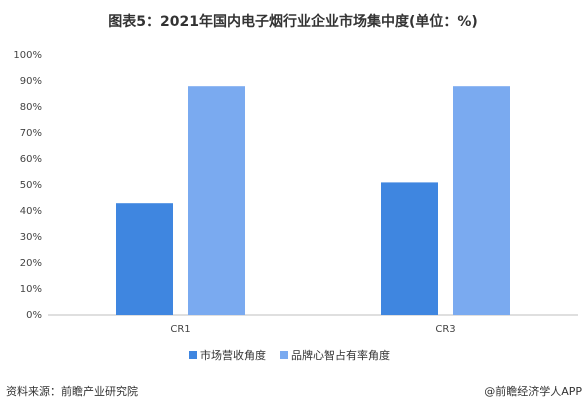 Image resolution: width=586 pixels, height=412 pixels. I want to click on x-tick-label: CR1, so click(180, 329).